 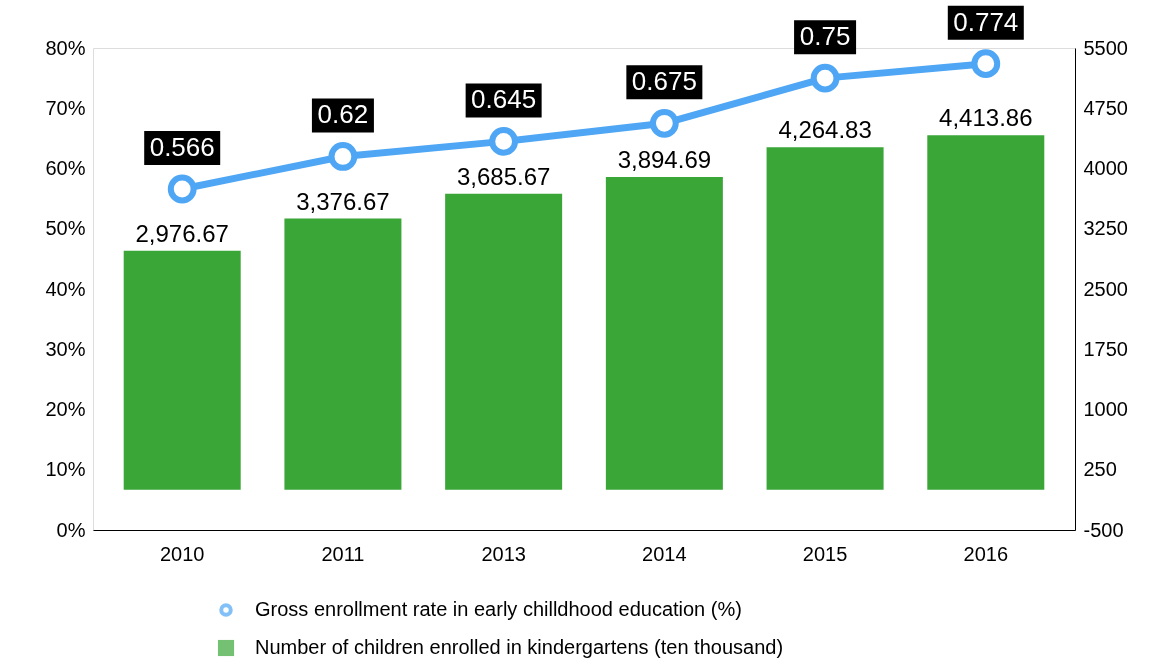 What do you see at coordinates (503, 553) in the screenshot?
I see `x-tick-label: 2013` at bounding box center [503, 553].